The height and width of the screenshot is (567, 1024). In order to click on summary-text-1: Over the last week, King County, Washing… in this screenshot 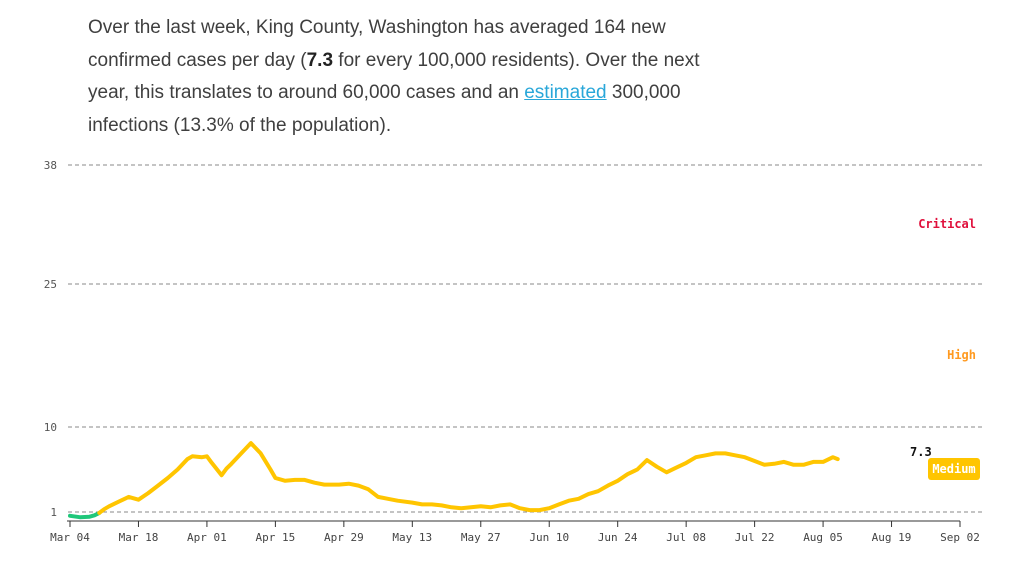, I will do `click(377, 44)`.